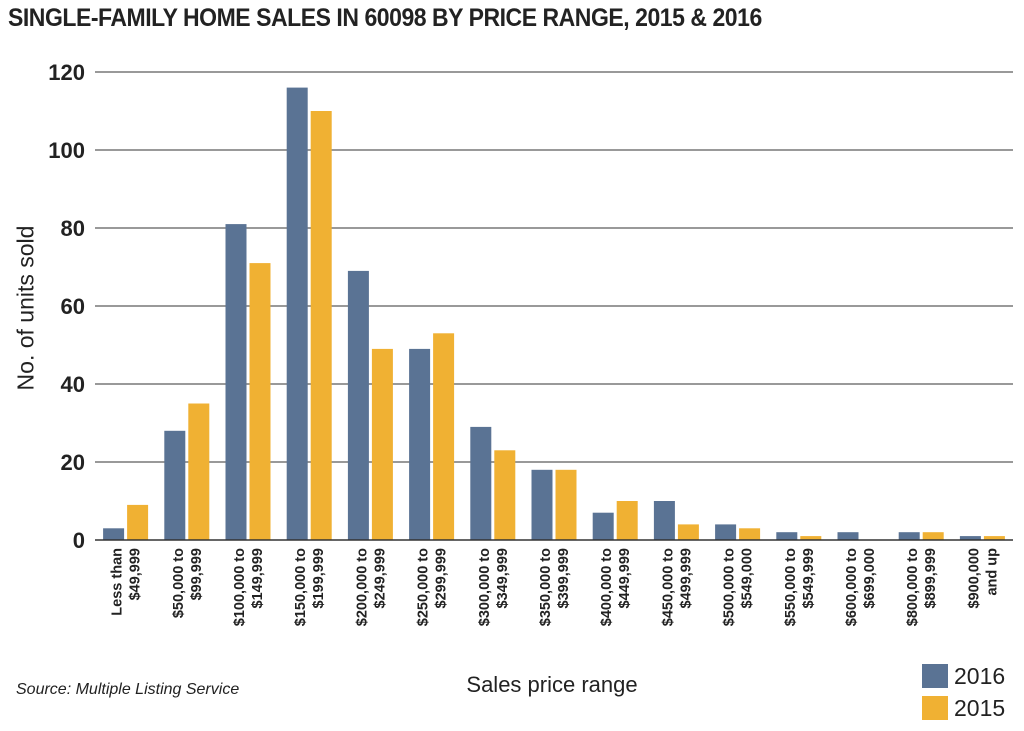  I want to click on x-tick-label-line: $50,000 to, so click(179, 583).